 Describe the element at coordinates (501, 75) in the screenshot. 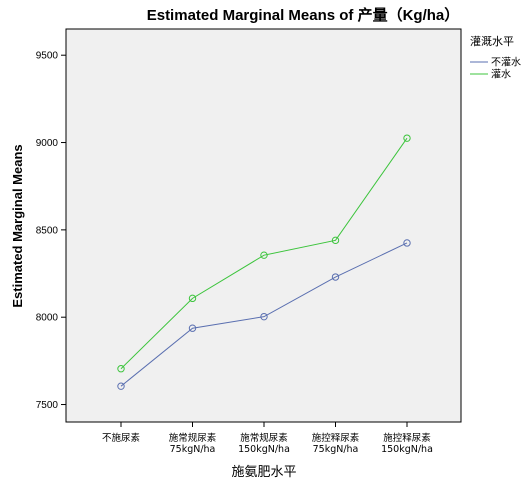

I see `legend-entry-label: 灌水` at that location.